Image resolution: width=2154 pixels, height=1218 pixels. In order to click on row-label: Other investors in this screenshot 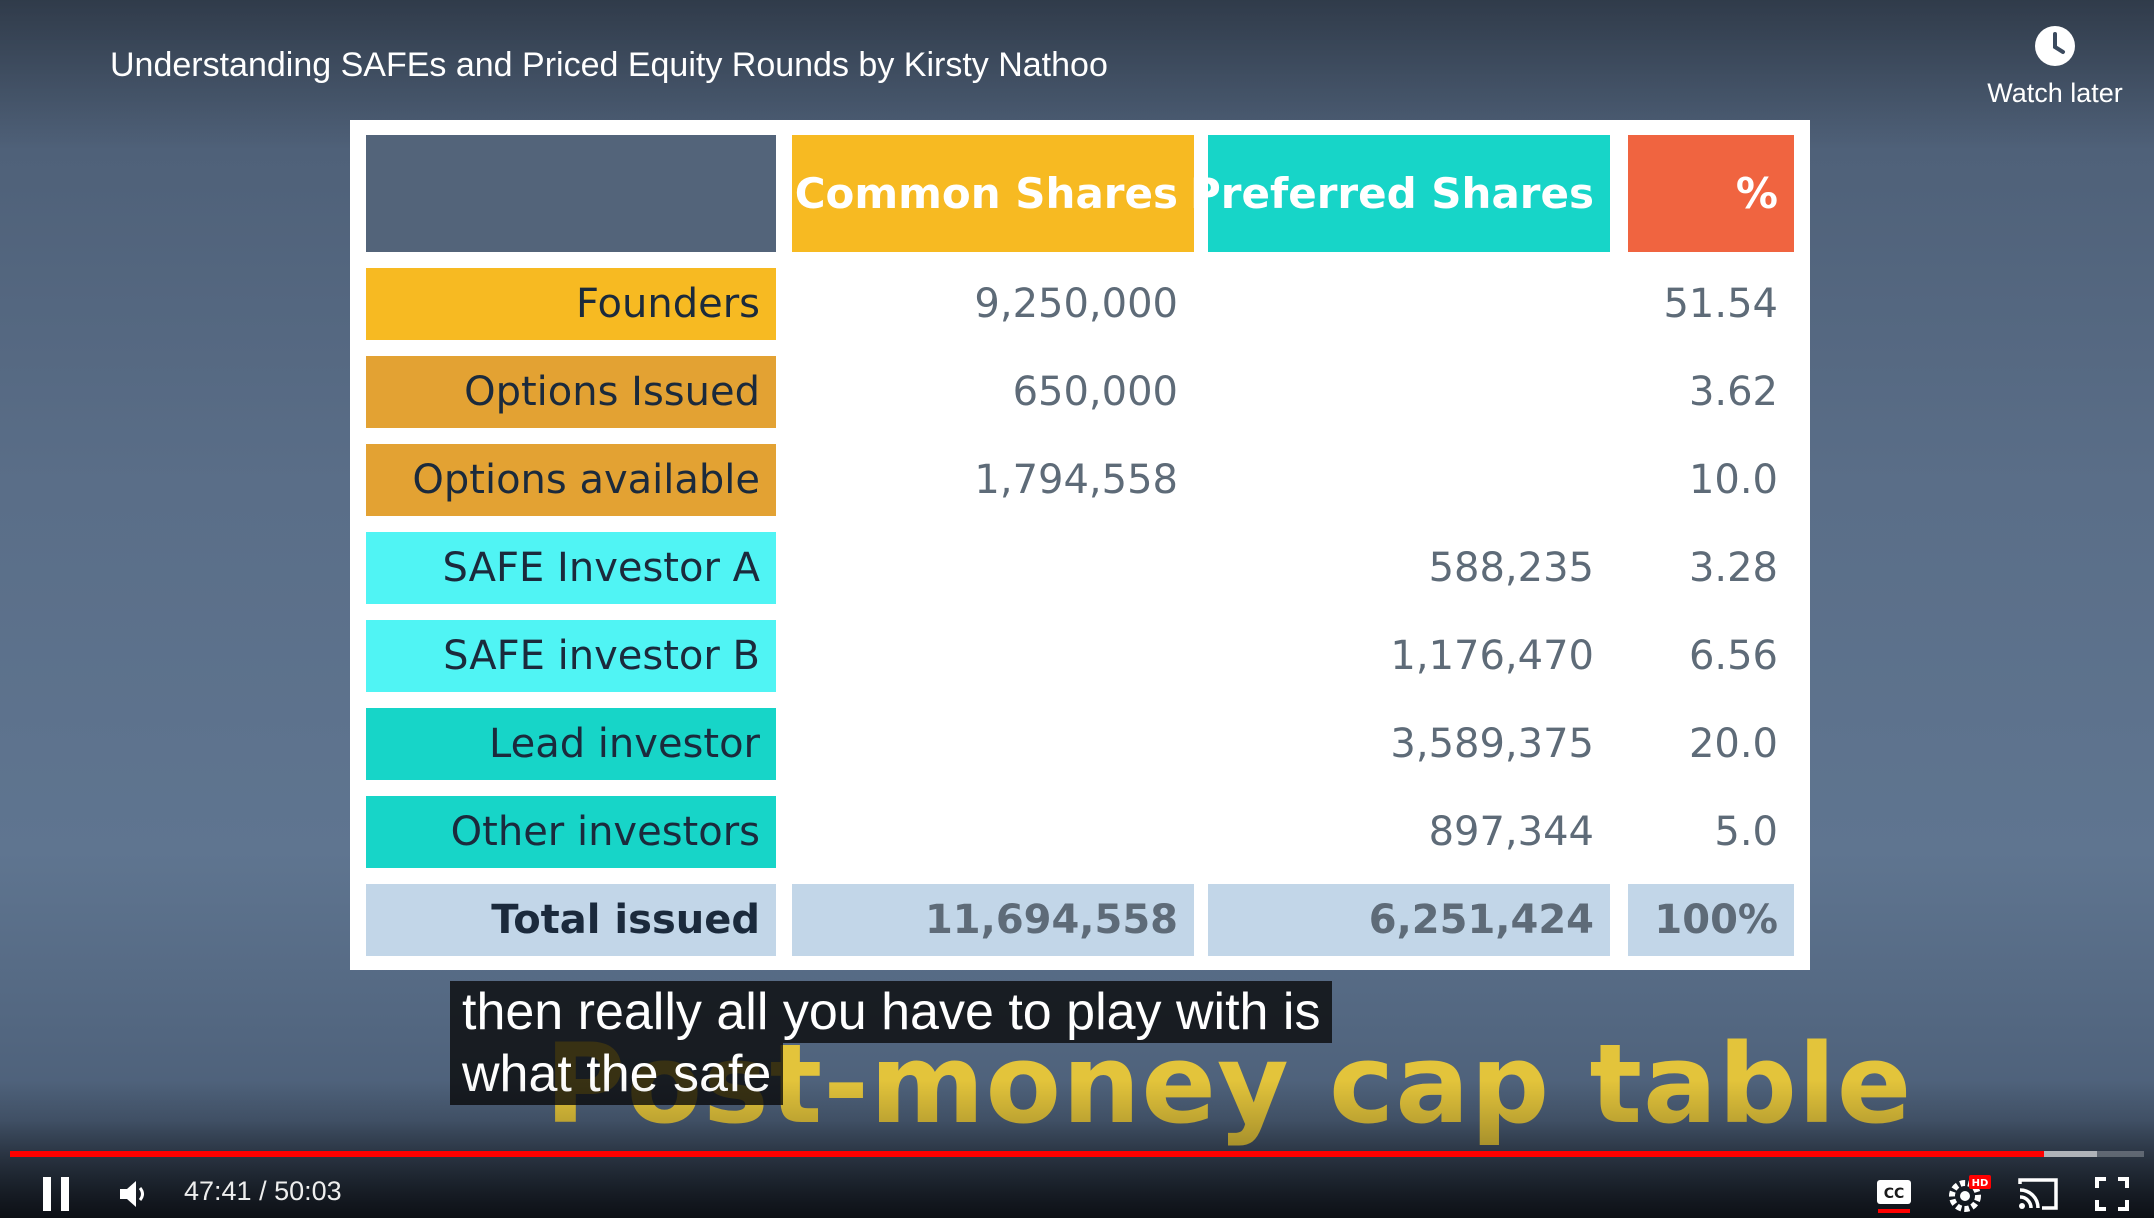, I will do `click(571, 832)`.